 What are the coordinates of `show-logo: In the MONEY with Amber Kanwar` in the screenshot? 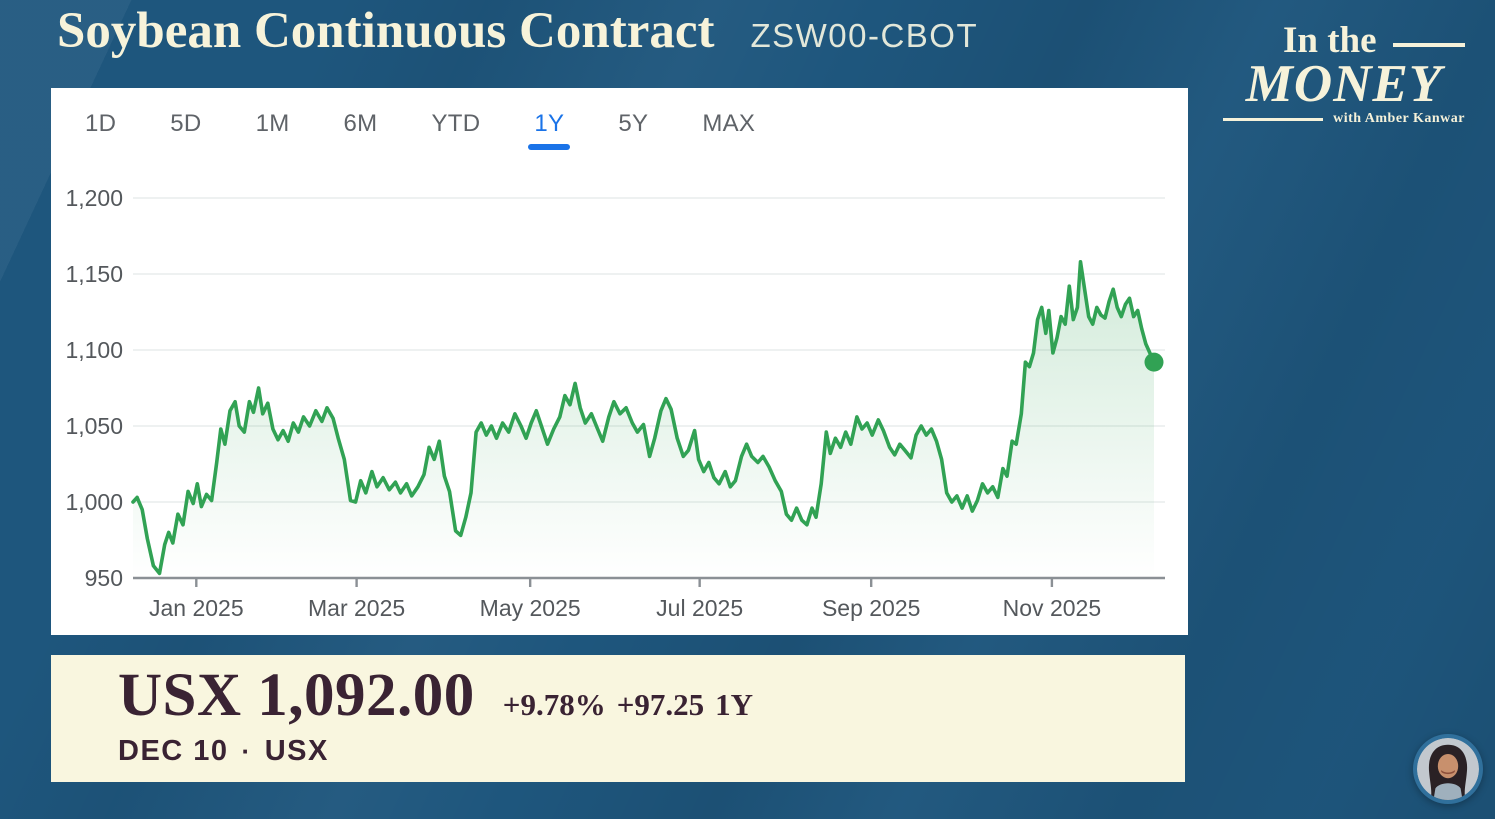 It's located at (1344, 74).